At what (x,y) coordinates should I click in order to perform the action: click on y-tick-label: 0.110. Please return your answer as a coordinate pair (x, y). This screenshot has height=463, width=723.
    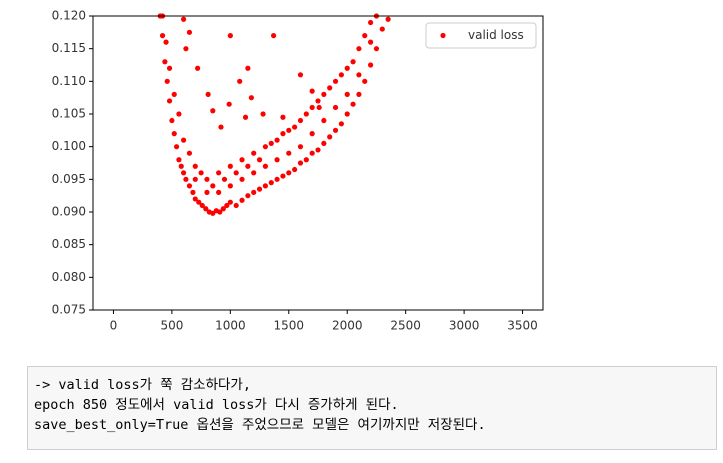
    Looking at the image, I should click on (69, 81).